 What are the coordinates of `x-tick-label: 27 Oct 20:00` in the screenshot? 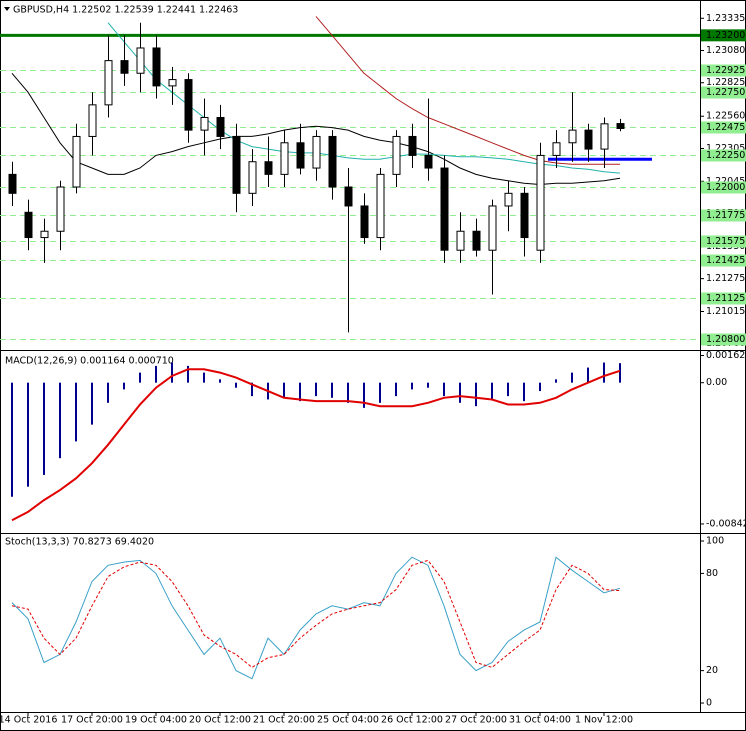 It's located at (476, 720).